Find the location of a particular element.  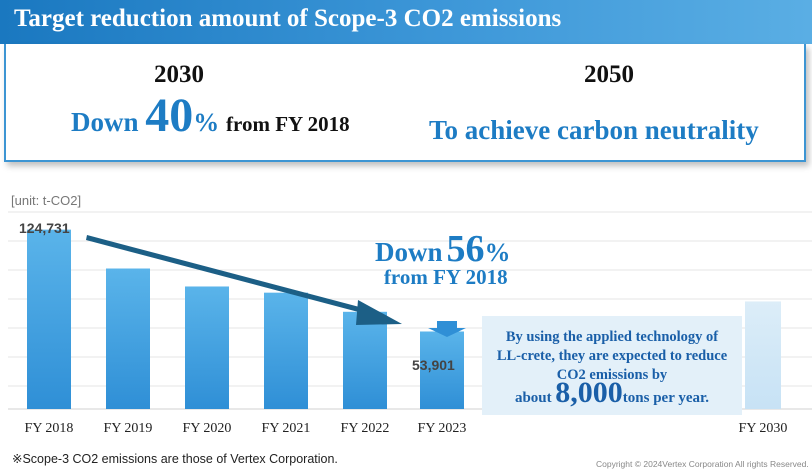

target-2030-percent-sign: % is located at coordinates (206, 122).